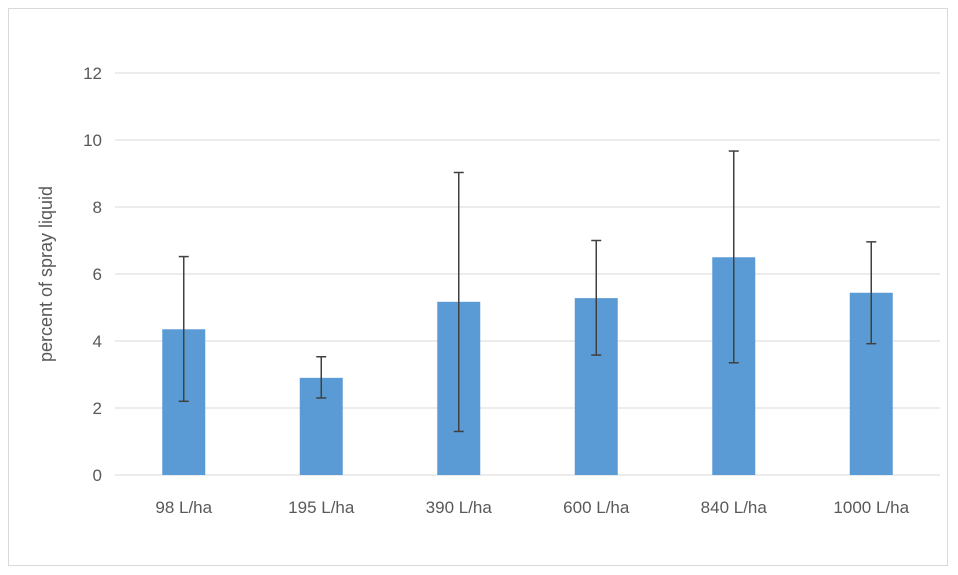 This screenshot has width=958, height=575. I want to click on y-tick-label: 2, so click(97, 408).